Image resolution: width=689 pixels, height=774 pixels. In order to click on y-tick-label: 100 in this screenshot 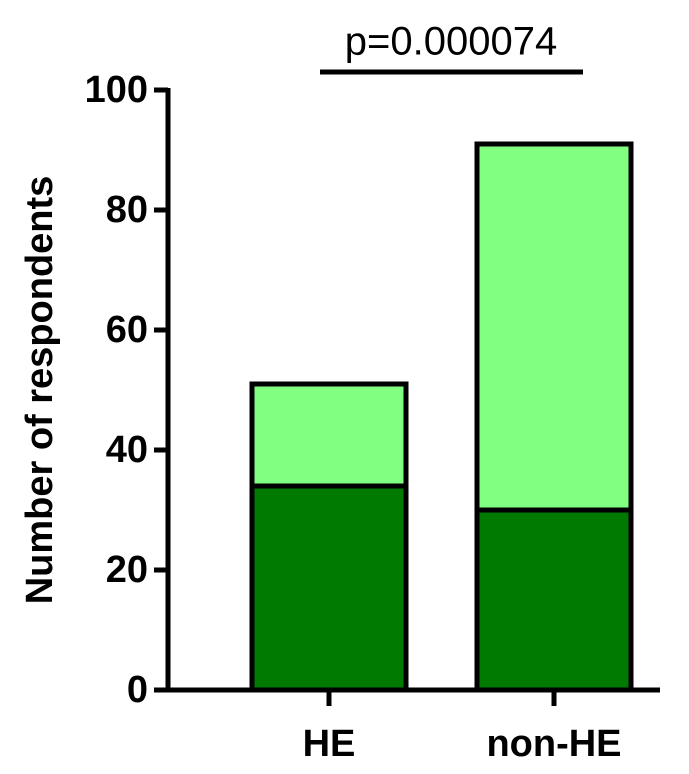, I will do `click(116, 90)`.